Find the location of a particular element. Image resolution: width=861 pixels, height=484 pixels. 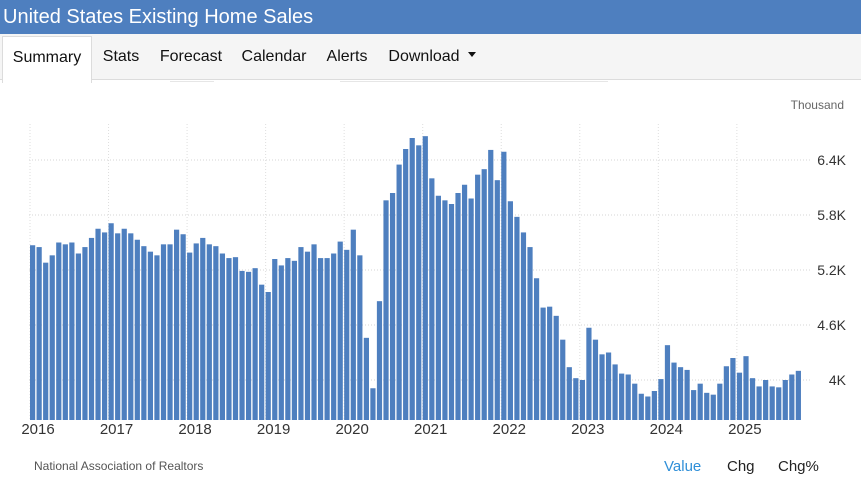

y-tick-label: 5.8K is located at coordinates (831, 215).